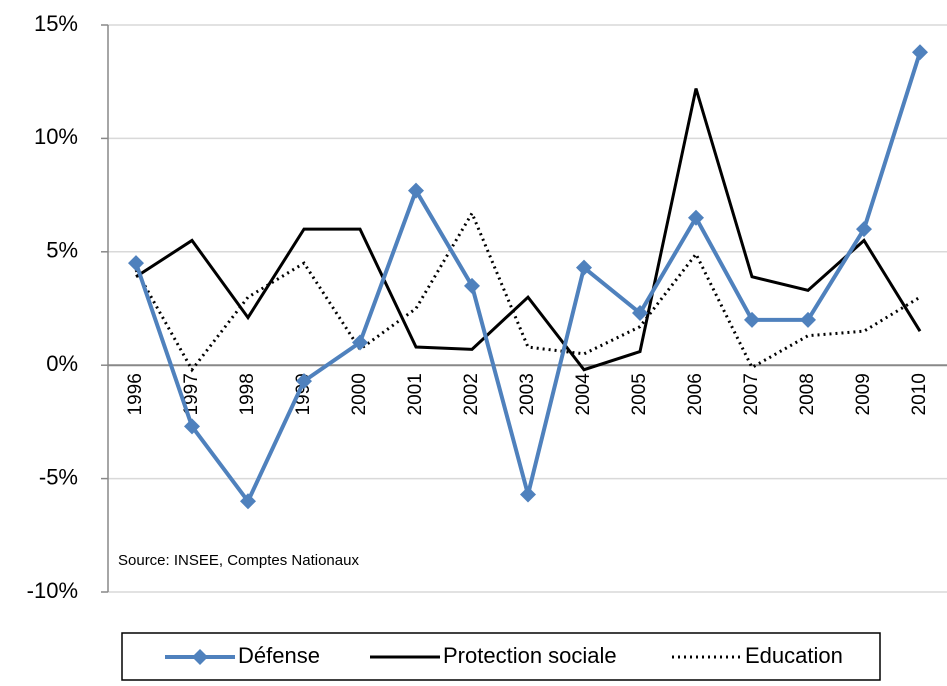 Image resolution: width=947 pixels, height=686 pixels. I want to click on y-tick-label: -5%, so click(58, 476).